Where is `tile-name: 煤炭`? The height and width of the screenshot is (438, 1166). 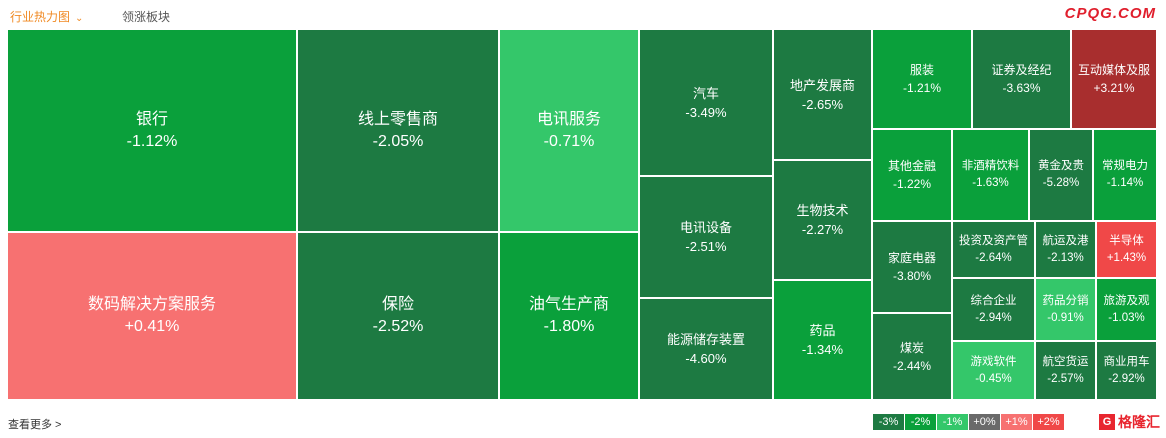 tile-name: 煤炭 is located at coordinates (911, 347).